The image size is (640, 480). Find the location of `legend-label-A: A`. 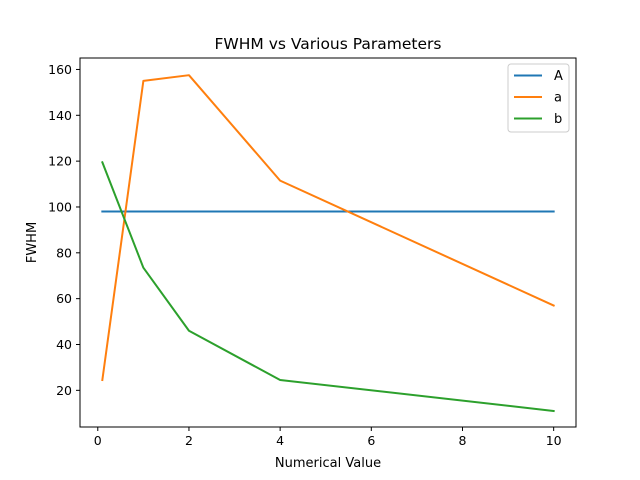

legend-label-A: A is located at coordinates (558, 76).